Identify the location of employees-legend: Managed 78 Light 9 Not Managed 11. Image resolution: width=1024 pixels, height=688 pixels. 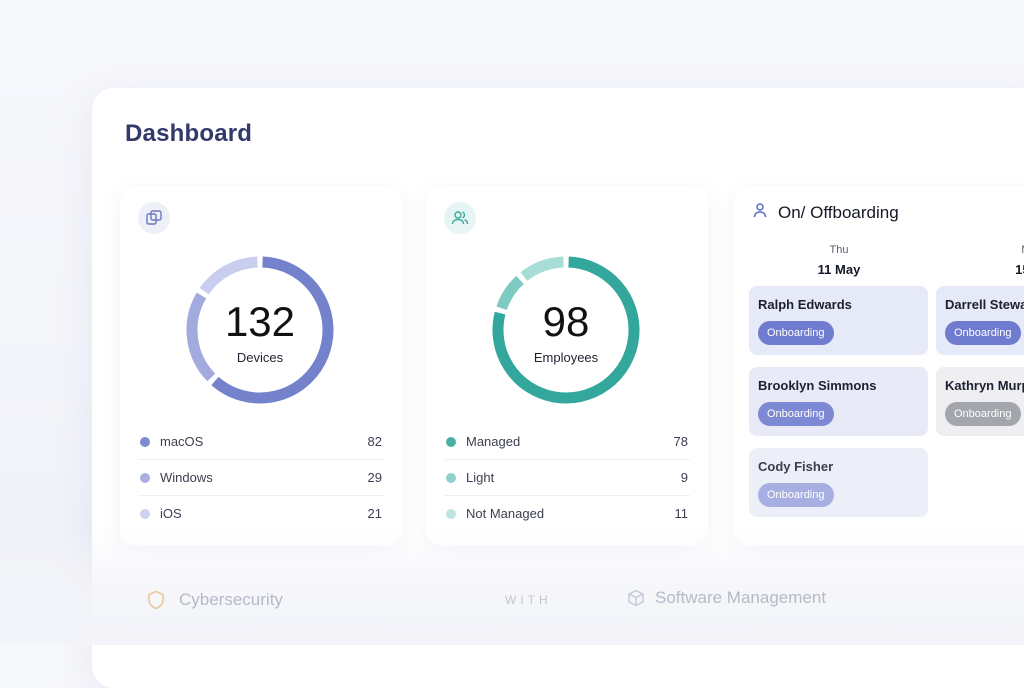
(567, 477).